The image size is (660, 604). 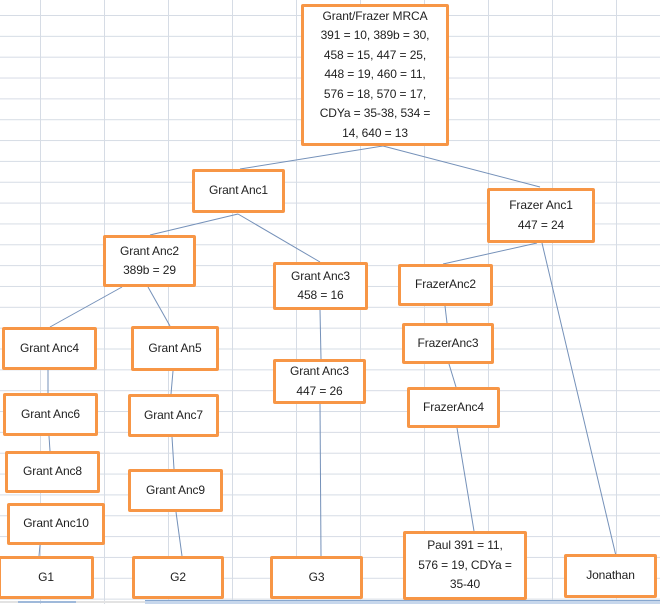 I want to click on connector-frazer-anc4-paul, so click(x=465, y=479).